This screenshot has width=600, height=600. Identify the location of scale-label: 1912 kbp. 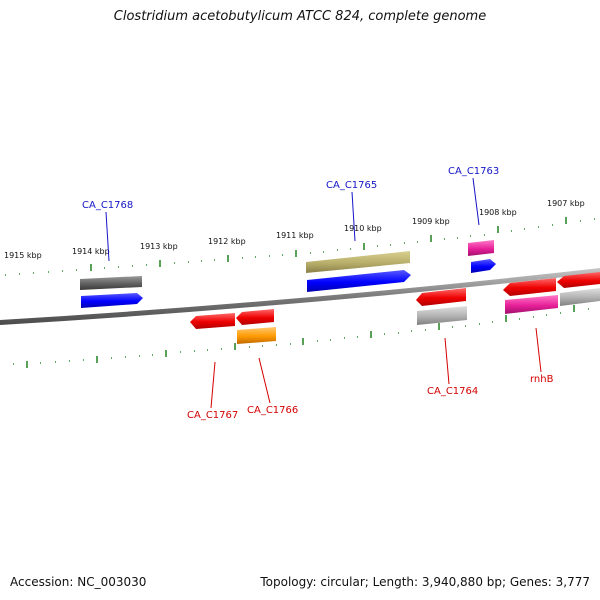
(227, 241).